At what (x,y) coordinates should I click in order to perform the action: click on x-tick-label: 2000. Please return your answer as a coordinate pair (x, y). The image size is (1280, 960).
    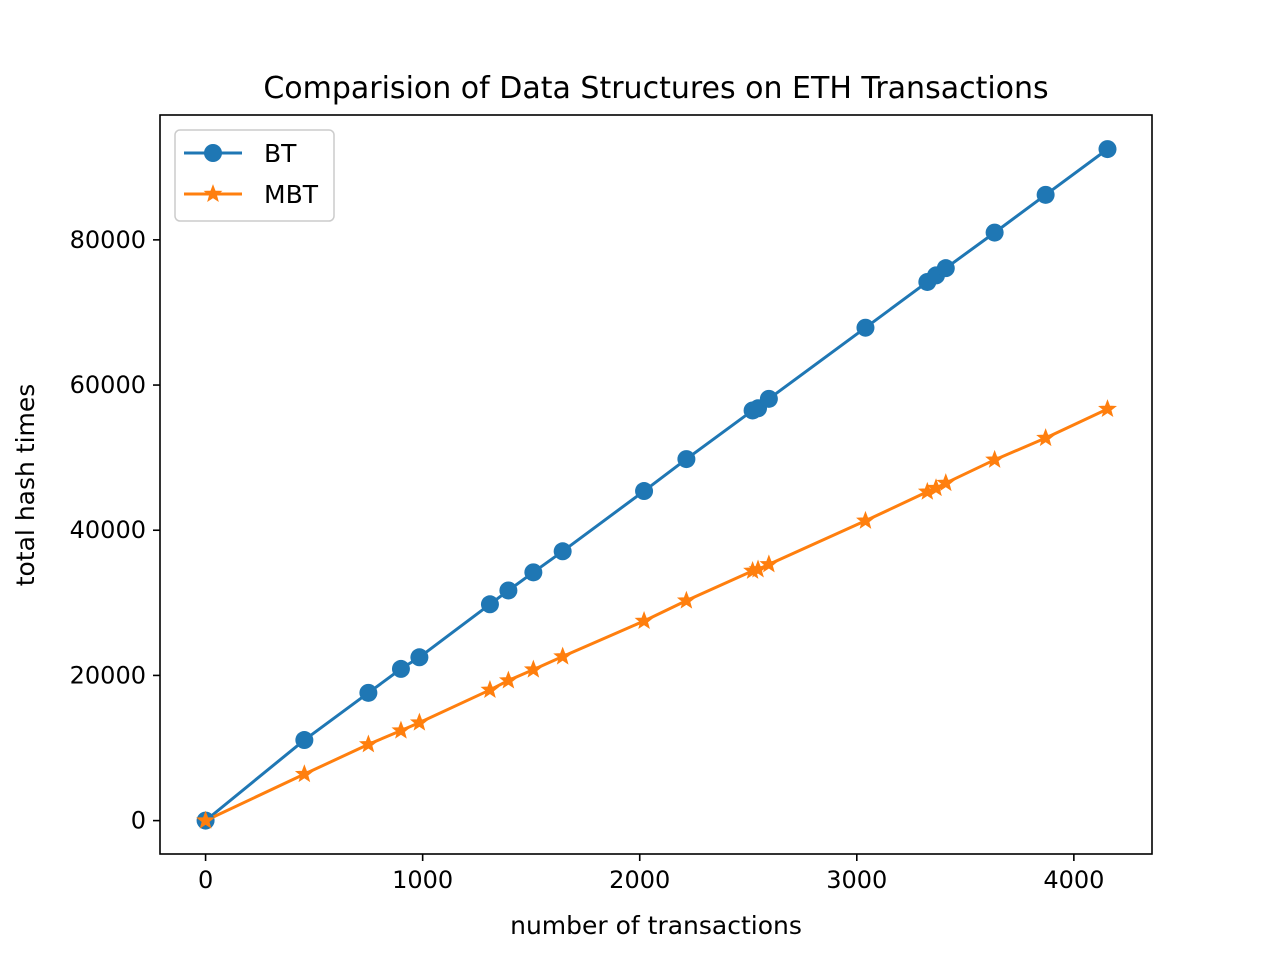
    Looking at the image, I should click on (639, 880).